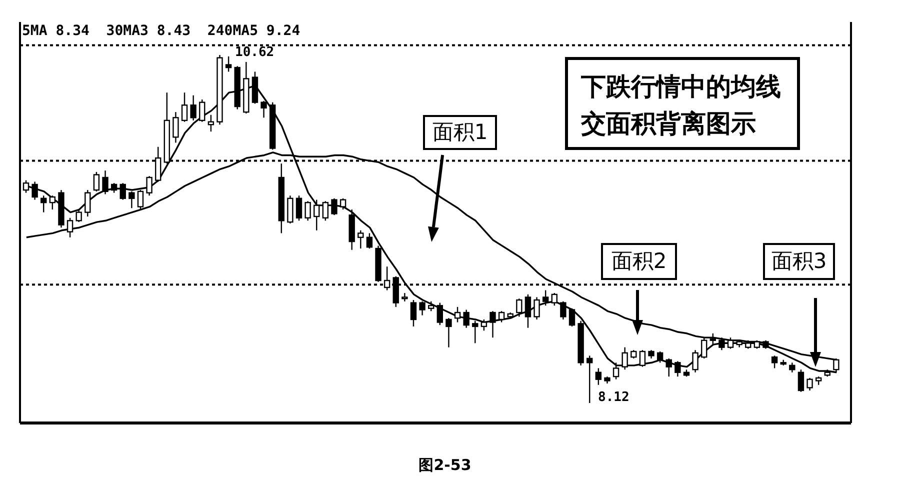 The width and height of the screenshot is (899, 487). What do you see at coordinates (614, 397) in the screenshot?
I see `annotation: 8.12` at bounding box center [614, 397].